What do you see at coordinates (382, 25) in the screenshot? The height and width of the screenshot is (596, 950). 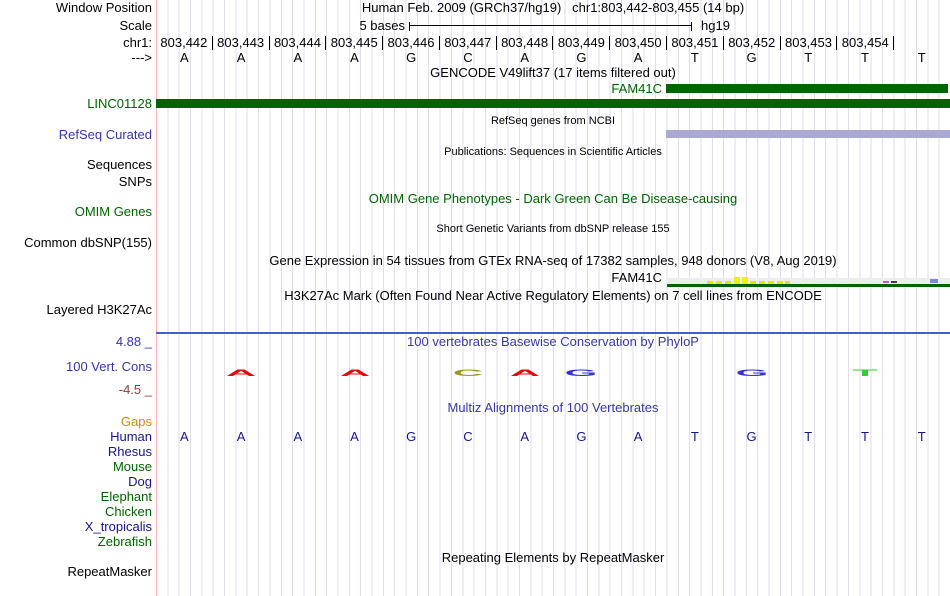 I see `scale-value: 5 bases` at bounding box center [382, 25].